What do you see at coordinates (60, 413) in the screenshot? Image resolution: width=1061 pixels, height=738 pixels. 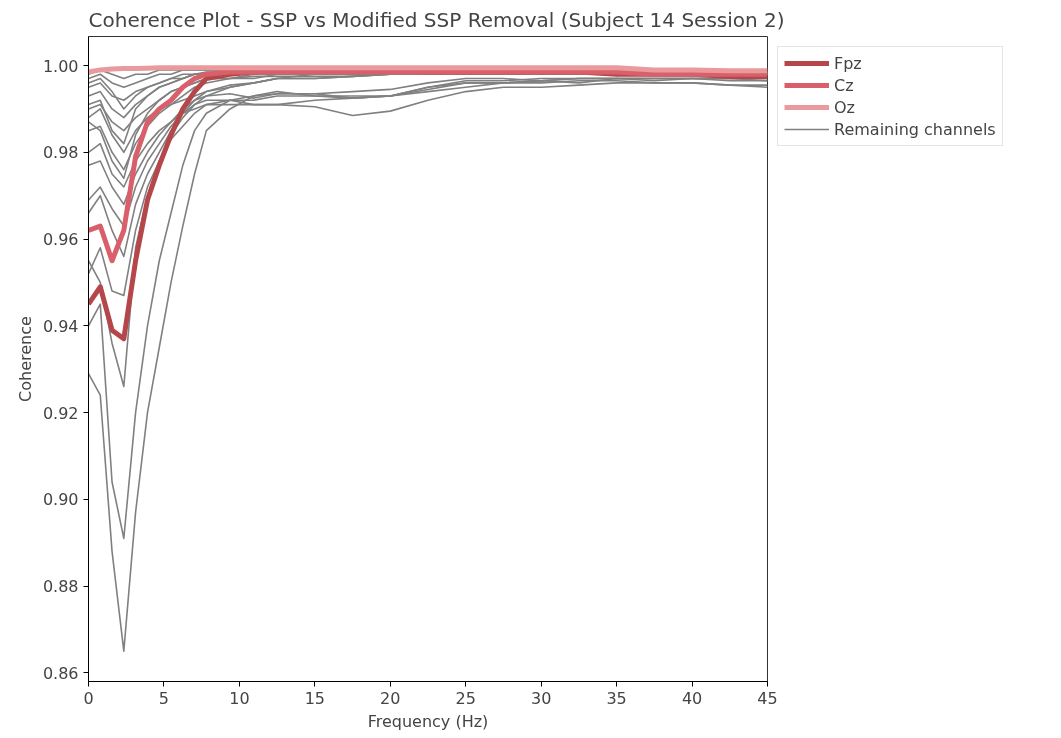 I see `y-tick-label: 0.92` at bounding box center [60, 413].